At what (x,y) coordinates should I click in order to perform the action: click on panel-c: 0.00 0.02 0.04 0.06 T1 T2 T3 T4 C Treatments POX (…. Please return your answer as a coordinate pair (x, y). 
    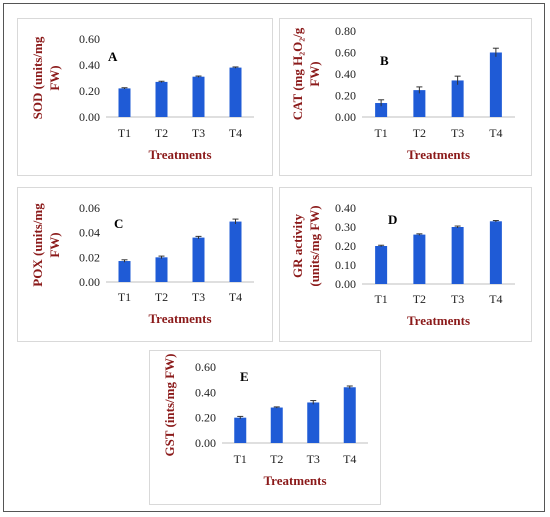
    Looking at the image, I should click on (145, 264).